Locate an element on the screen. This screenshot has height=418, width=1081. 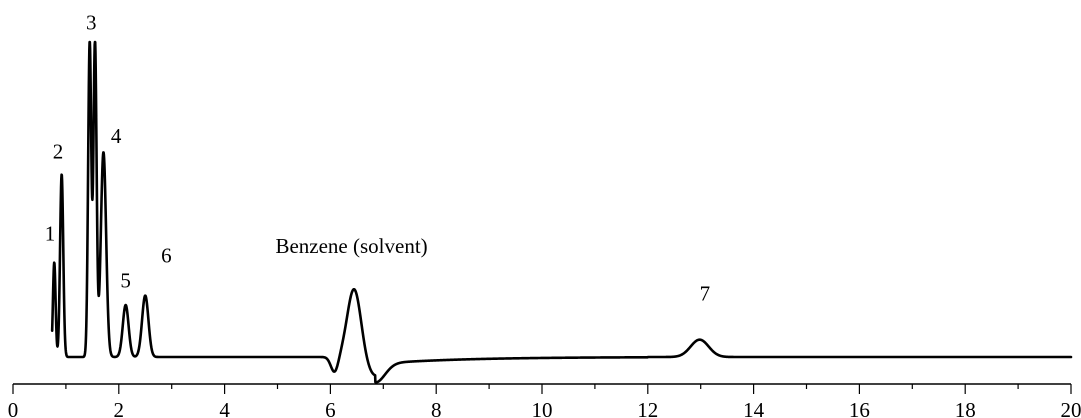
peak-label: 6 is located at coordinates (166, 256).